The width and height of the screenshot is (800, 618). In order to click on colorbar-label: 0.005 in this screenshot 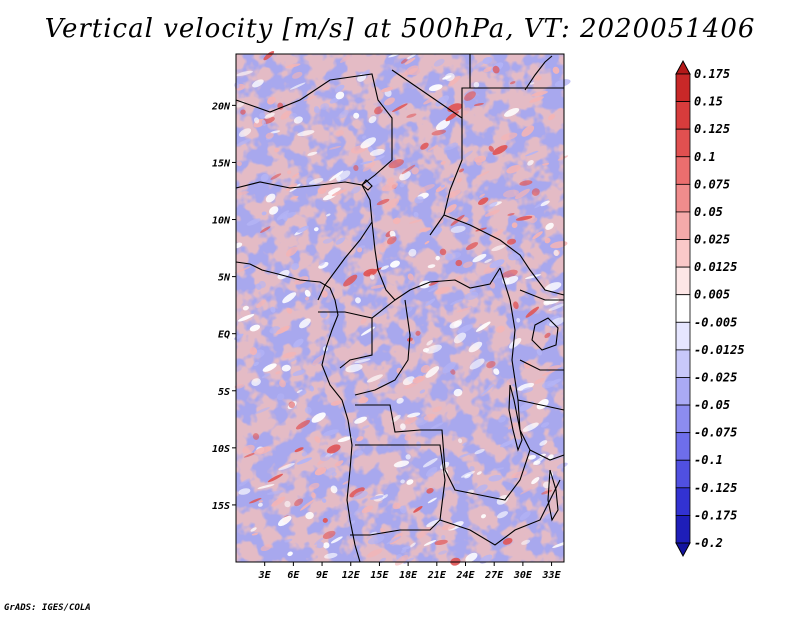, I will do `click(712, 295)`.